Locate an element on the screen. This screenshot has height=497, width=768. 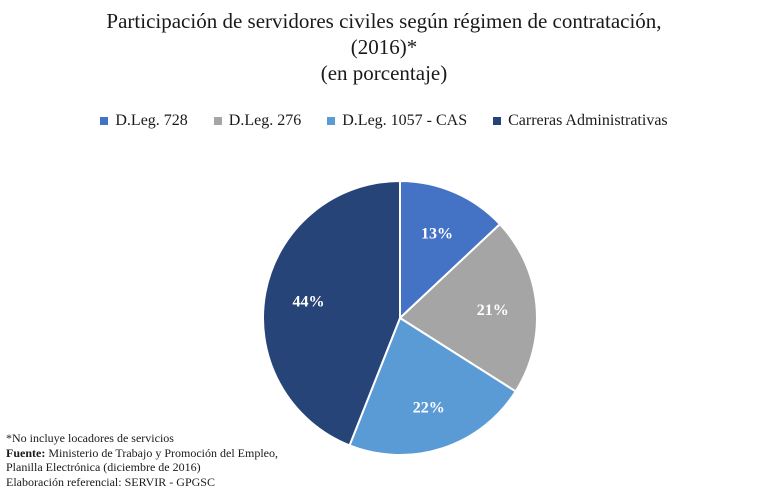
legend-label: D.Leg. 728 is located at coordinates (151, 120).